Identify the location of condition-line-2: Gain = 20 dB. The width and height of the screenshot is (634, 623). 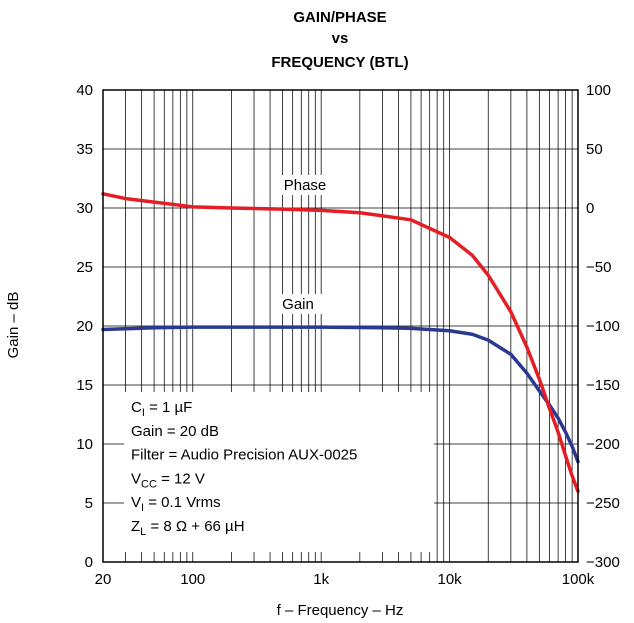
(175, 431).